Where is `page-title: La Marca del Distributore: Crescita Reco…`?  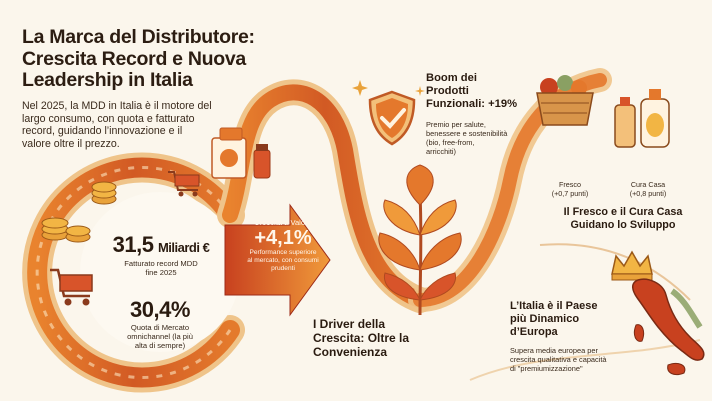 page-title: La Marca del Distributore: Crescita Reco… is located at coordinates (167, 59).